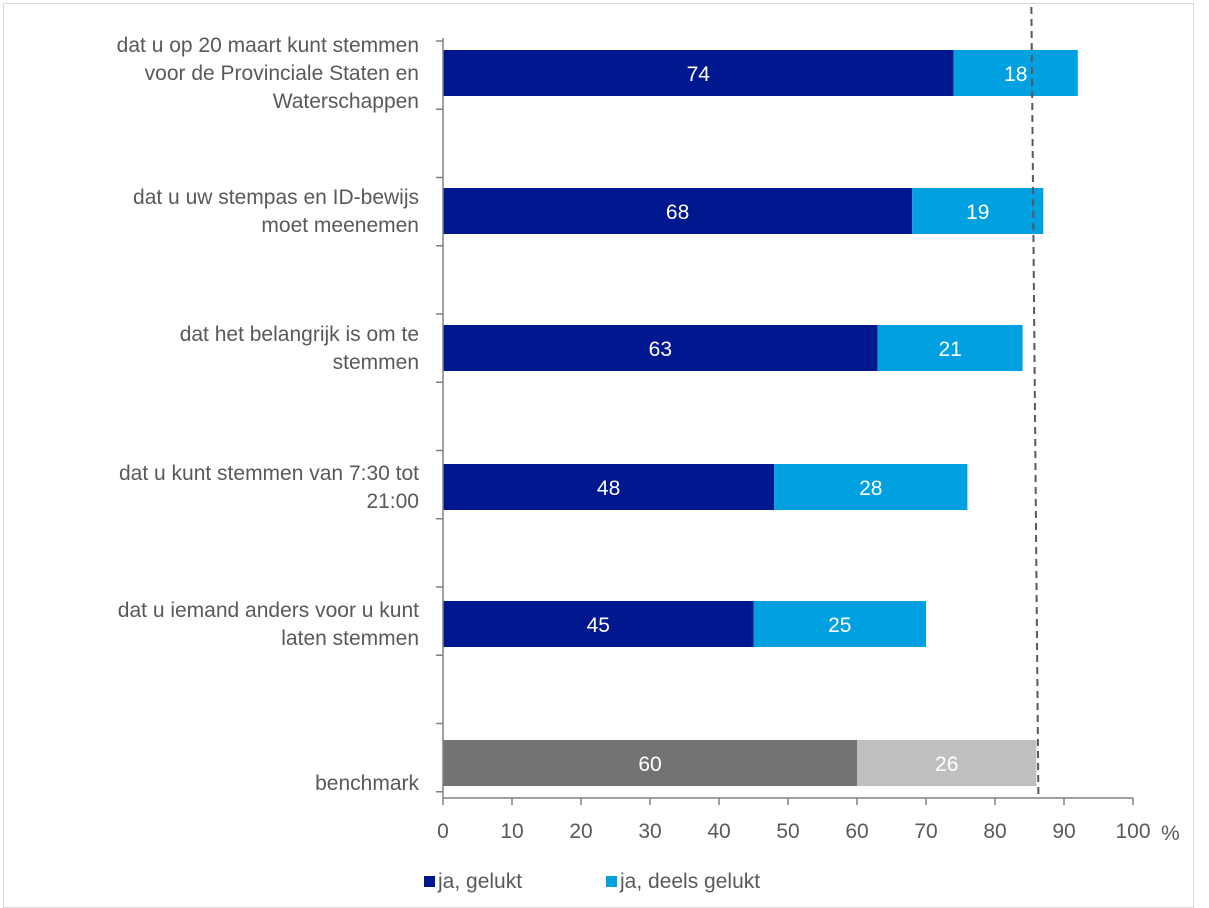 The width and height of the screenshot is (1209, 908). I want to click on x-tick-label-1: 10, so click(511, 831).